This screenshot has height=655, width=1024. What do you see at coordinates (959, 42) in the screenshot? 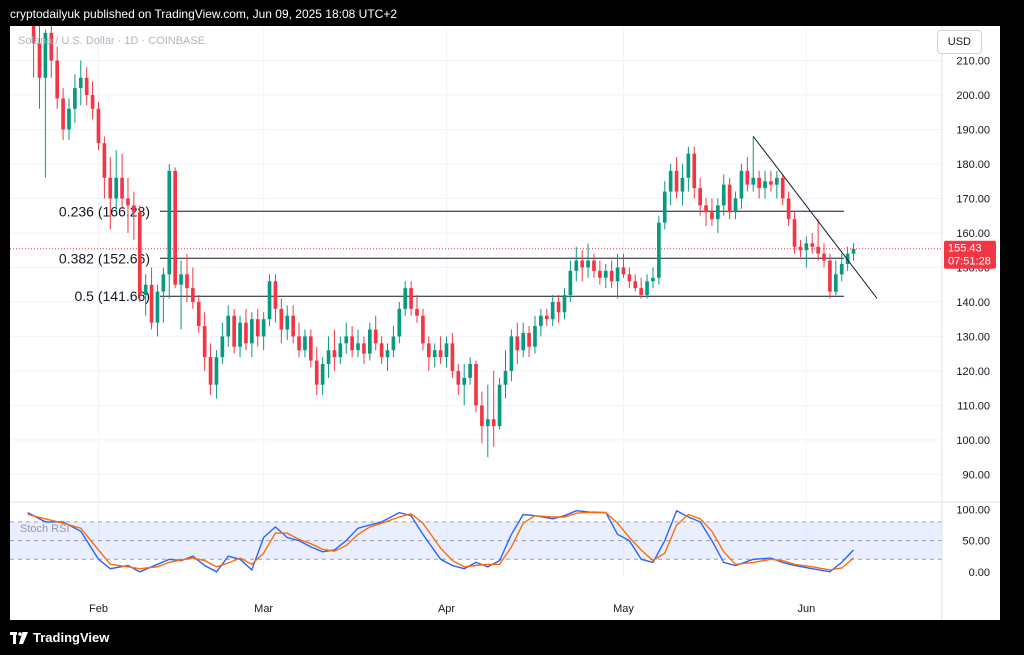
I see `currency-button: USD` at bounding box center [959, 42].